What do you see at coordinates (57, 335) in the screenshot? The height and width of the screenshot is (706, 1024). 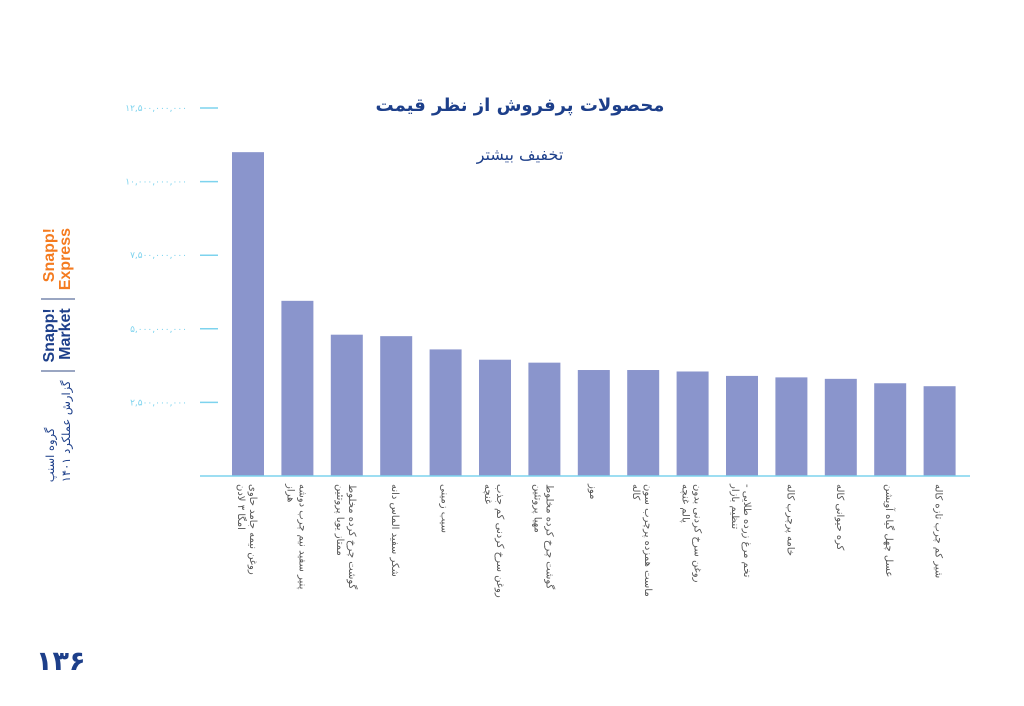 I see `snapp-market-logo: Snapp! Market` at bounding box center [57, 335].